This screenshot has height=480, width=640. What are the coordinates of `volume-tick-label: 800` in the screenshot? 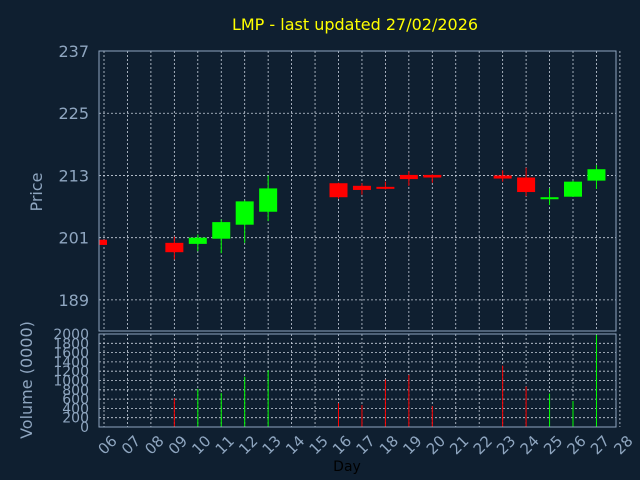 It's located at (75, 391).